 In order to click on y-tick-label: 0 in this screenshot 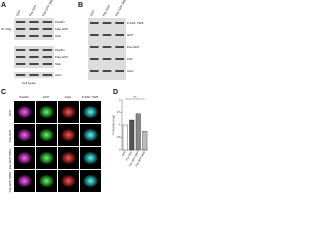, I will do `click(120, 150)`.